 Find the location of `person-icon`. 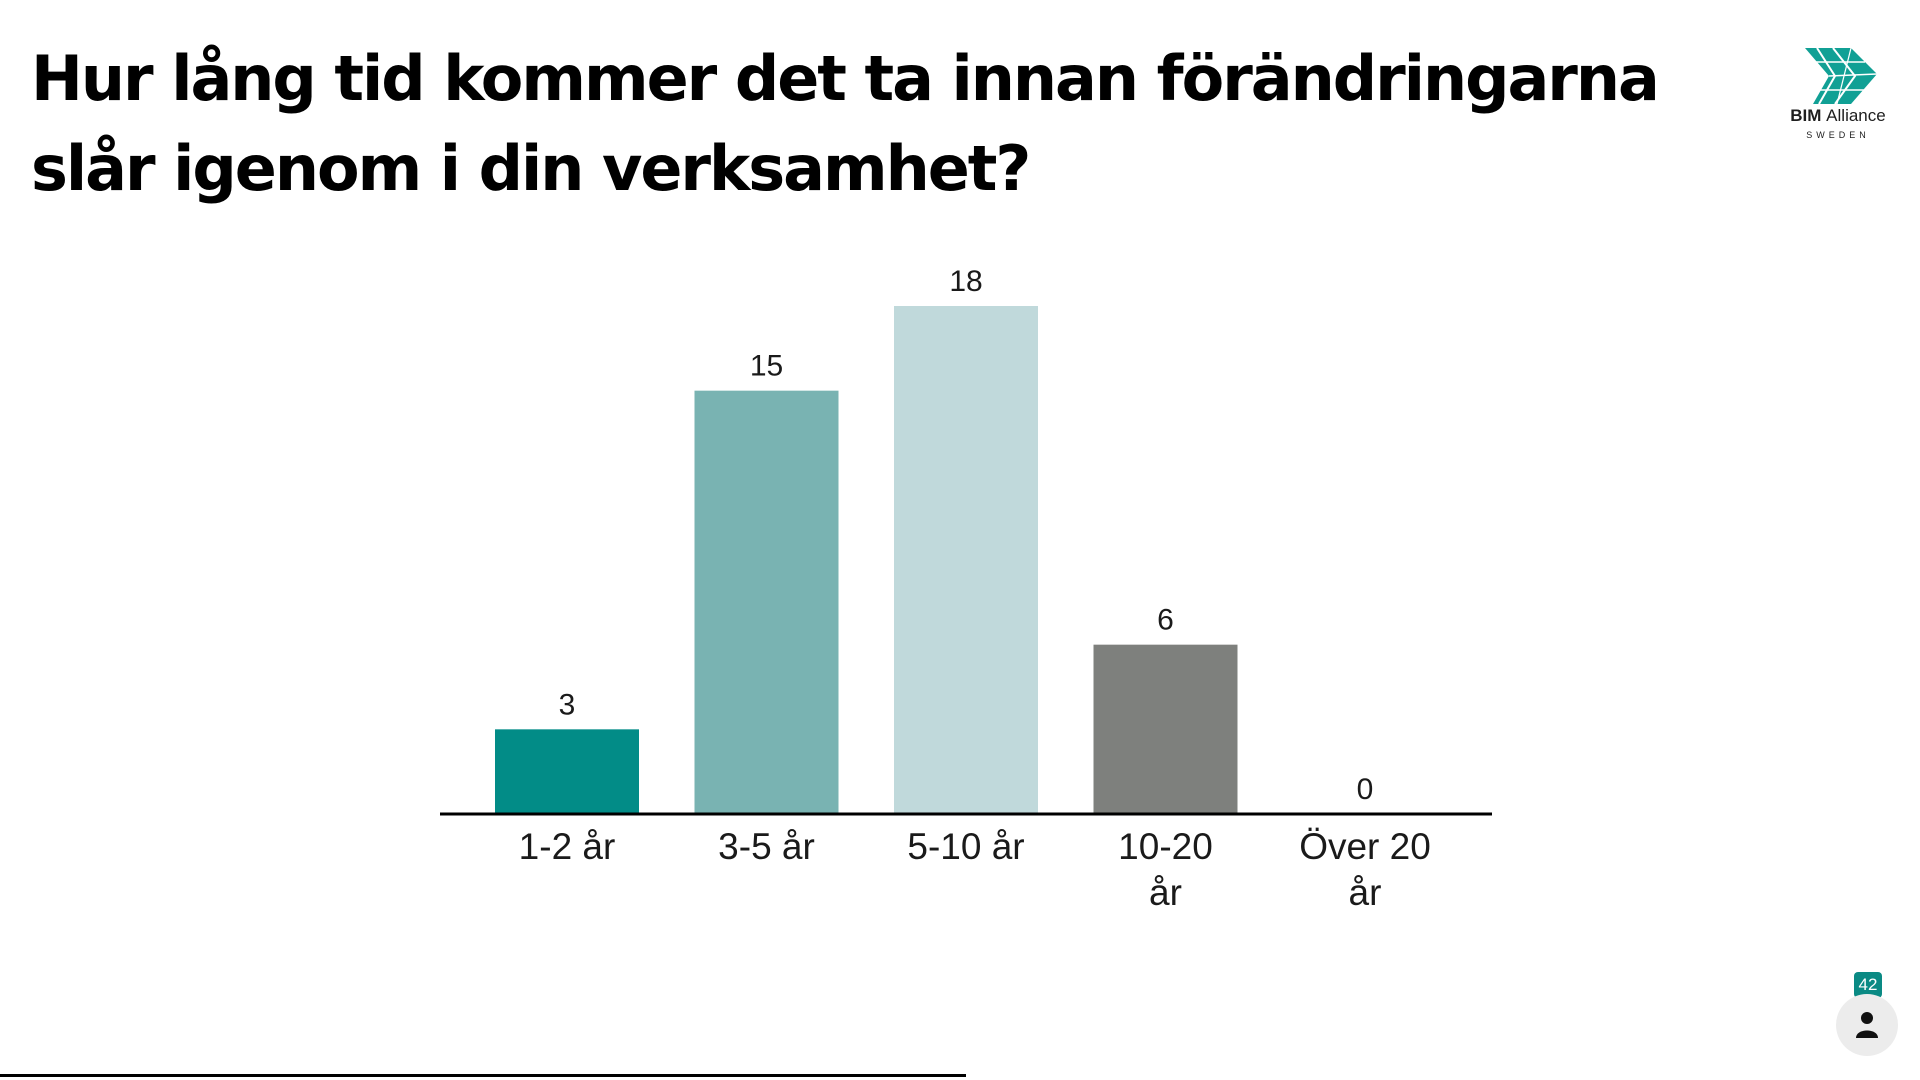

person-icon is located at coordinates (1867, 1025).